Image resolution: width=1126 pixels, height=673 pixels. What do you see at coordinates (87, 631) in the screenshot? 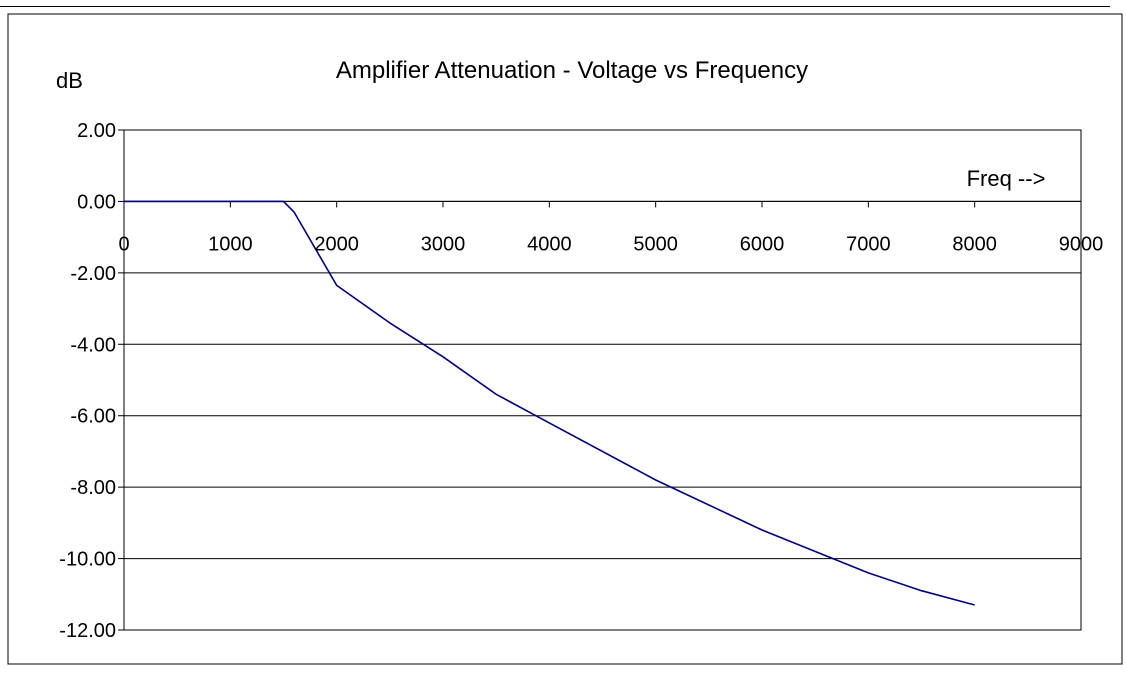
I see `y-tick-label: -12.00` at bounding box center [87, 631].